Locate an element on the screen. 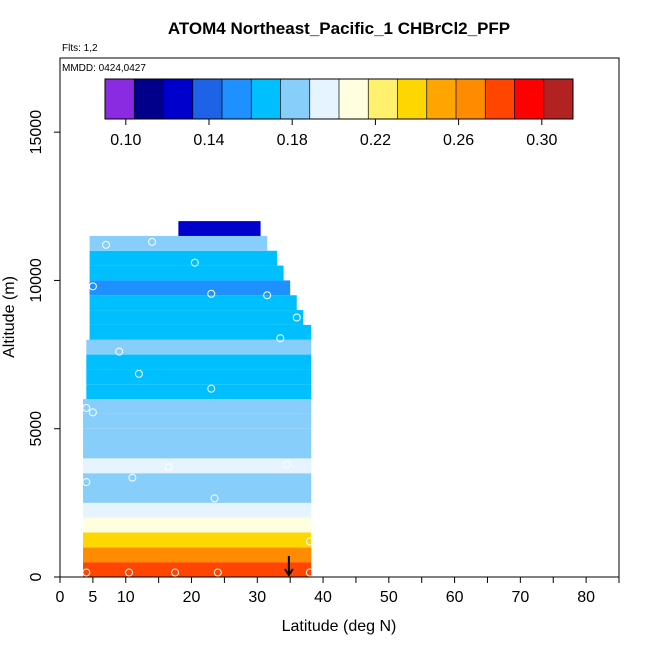 Image resolution: width=650 pixels, height=650 pixels. x-tick-label: 5 is located at coordinates (92, 597).